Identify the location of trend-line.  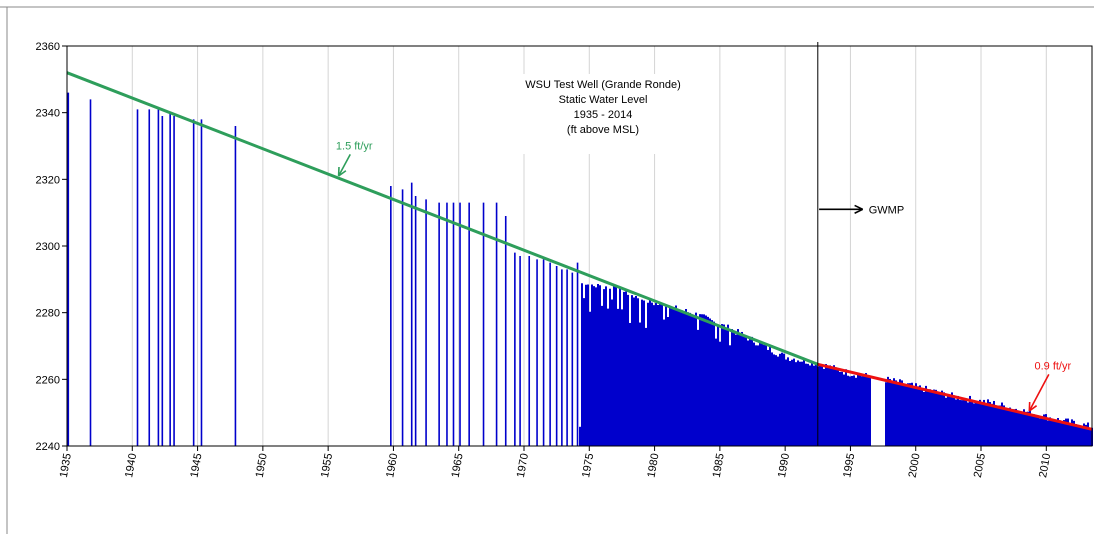
(955, 396).